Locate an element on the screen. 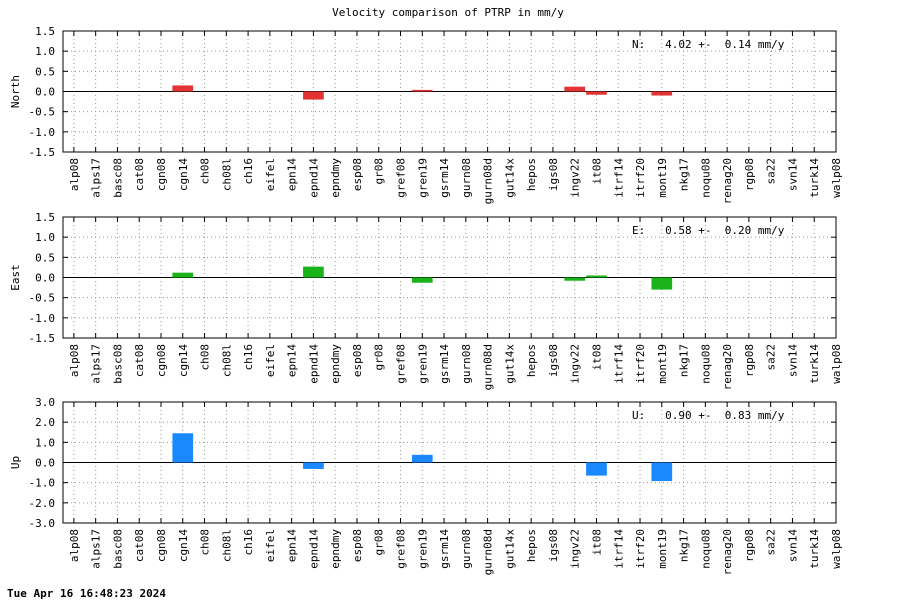 This screenshot has width=900, height=604. y-tick-label: 3.0 is located at coordinates (45, 402).